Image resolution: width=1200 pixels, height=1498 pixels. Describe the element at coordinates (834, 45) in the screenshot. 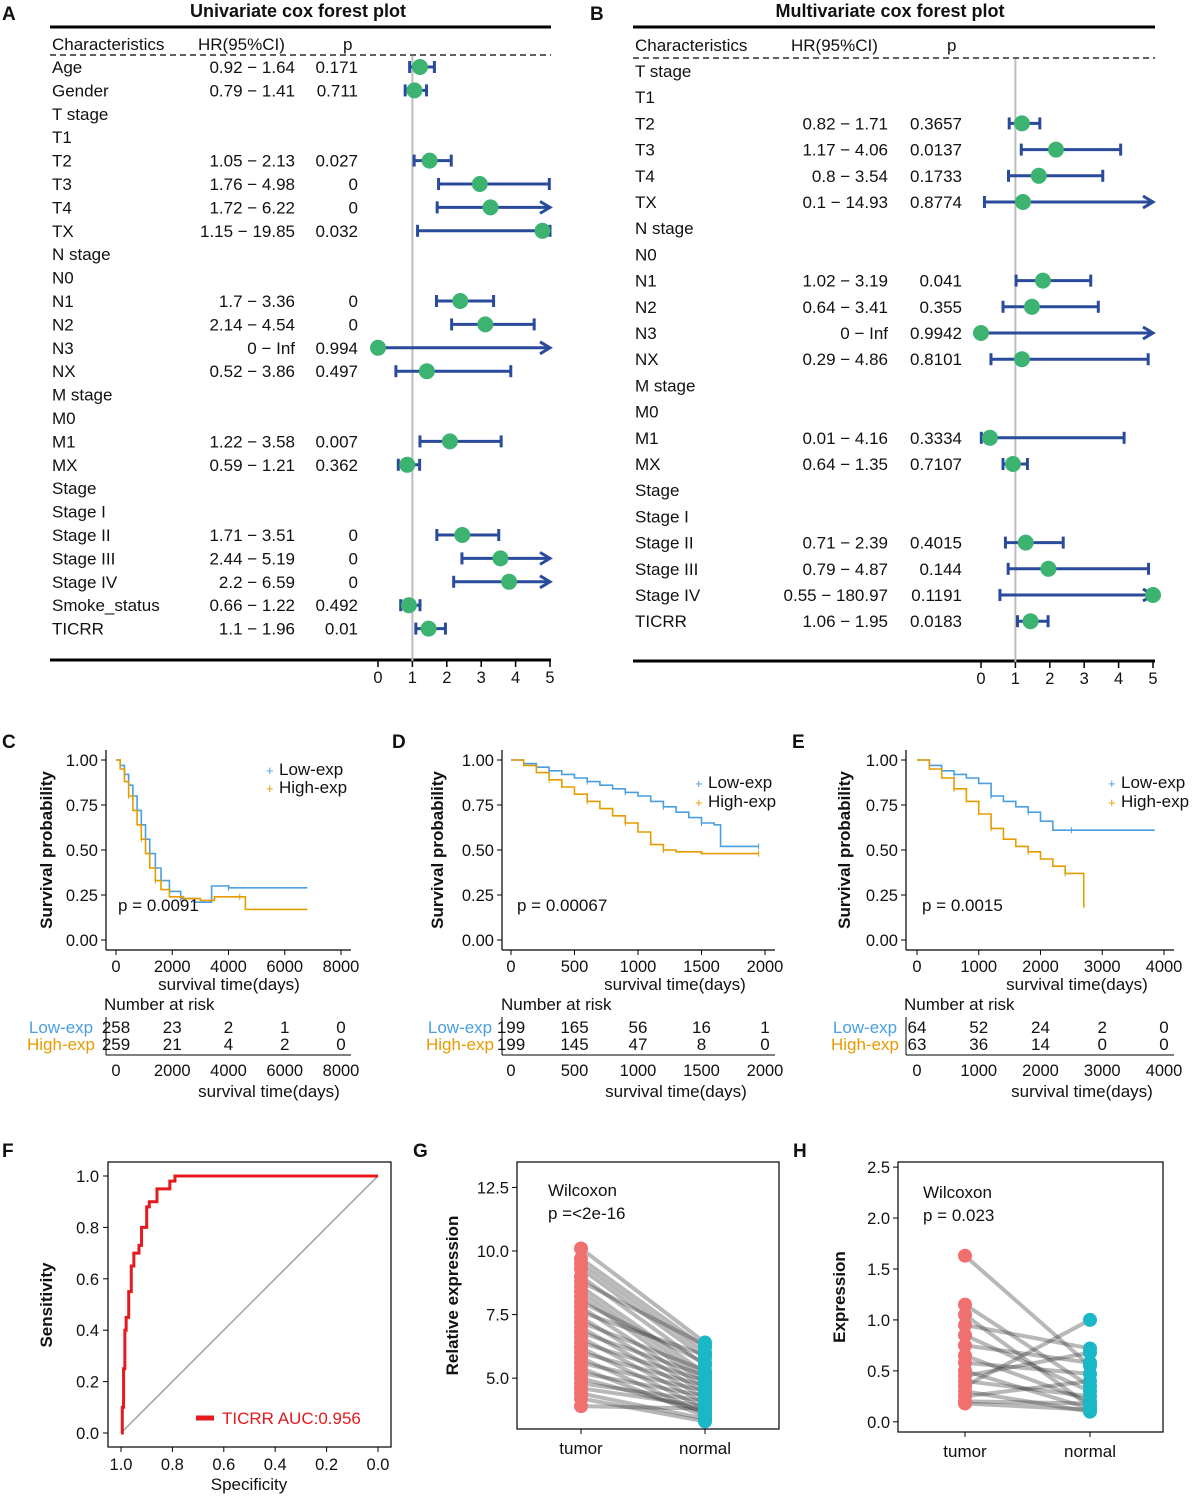

I see `header-hr: HR(95%CI)` at that location.